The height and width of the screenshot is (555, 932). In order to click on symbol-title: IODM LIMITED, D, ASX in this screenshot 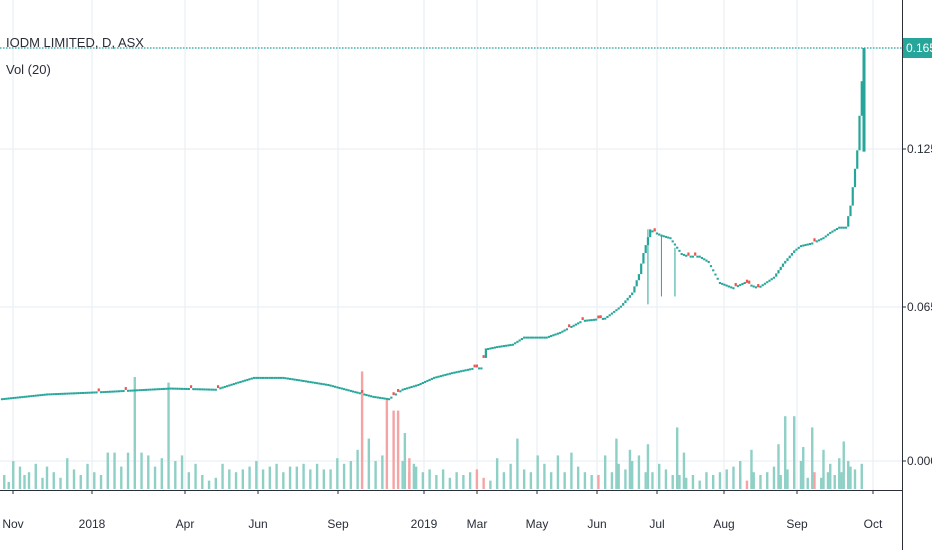, I will do `click(75, 42)`.